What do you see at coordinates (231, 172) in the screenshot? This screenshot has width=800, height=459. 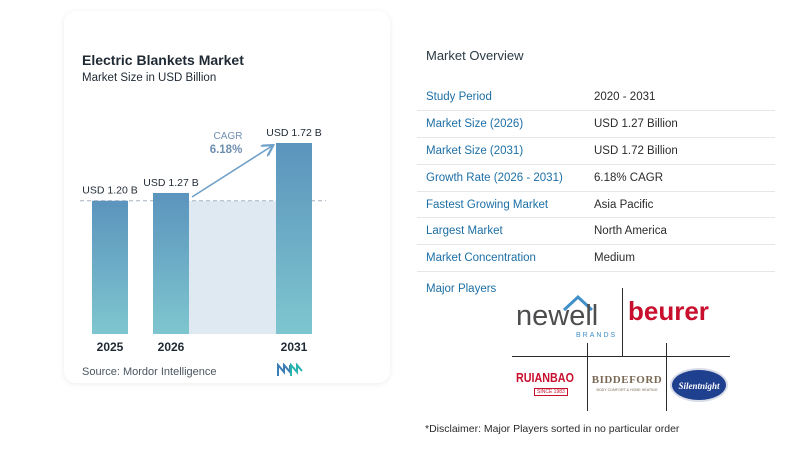 I see `cagr-arrow` at bounding box center [231, 172].